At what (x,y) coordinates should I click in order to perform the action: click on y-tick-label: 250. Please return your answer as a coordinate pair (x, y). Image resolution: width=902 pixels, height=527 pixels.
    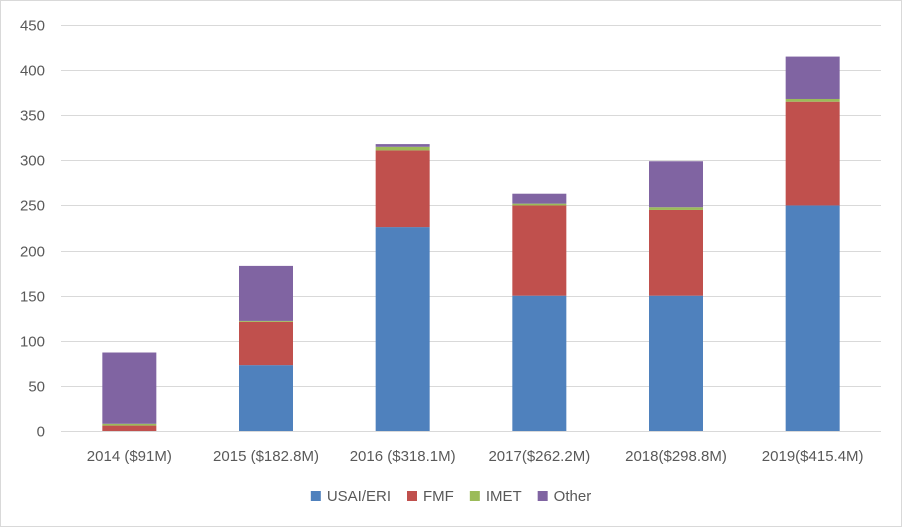
    Looking at the image, I should click on (32, 206).